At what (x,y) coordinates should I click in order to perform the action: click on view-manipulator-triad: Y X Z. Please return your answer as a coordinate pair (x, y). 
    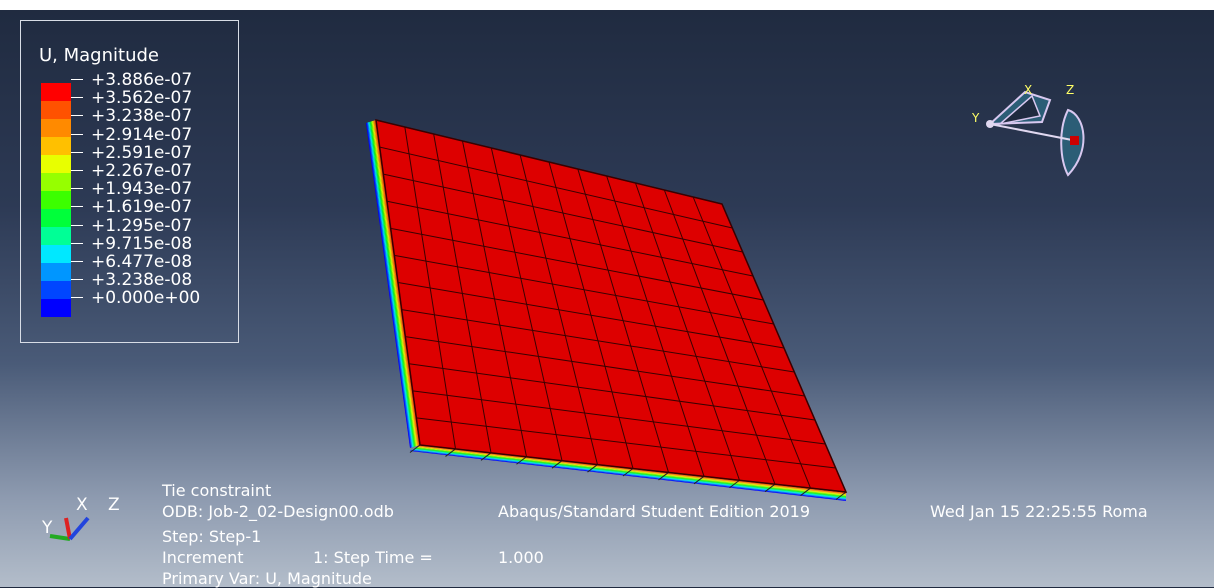
    Looking at the image, I should click on (1035, 135).